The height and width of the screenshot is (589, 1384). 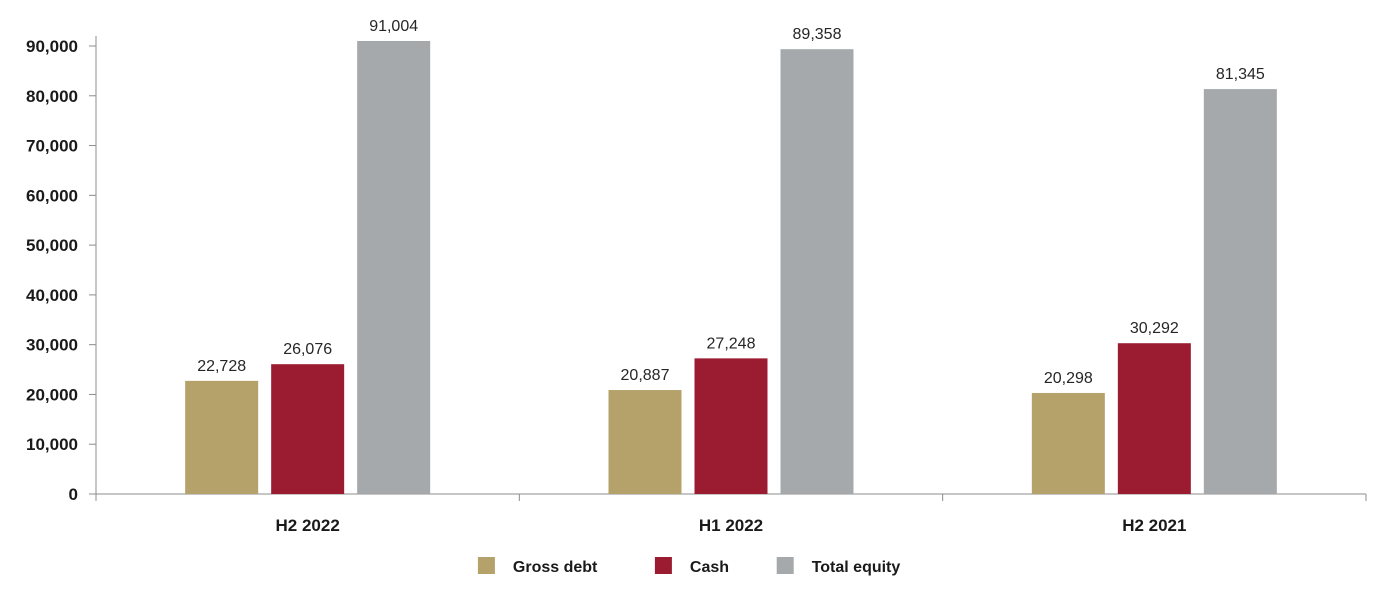 What do you see at coordinates (1154, 525) in the screenshot?
I see `x-category-label: H2 2021` at bounding box center [1154, 525].